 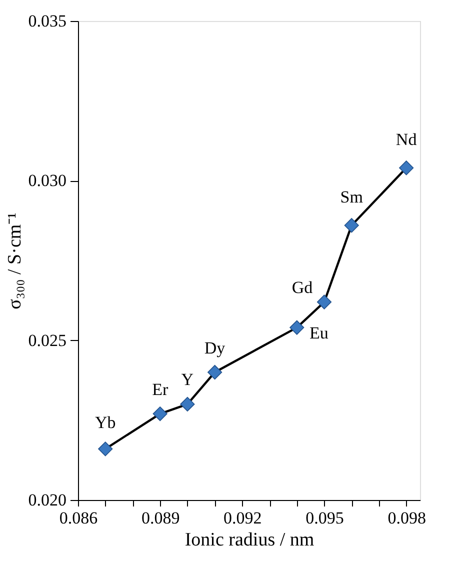 What do you see at coordinates (15, 261) in the screenshot?
I see `y-axis-title: σ₃₀₀ / S·cm⁻¹` at bounding box center [15, 261].